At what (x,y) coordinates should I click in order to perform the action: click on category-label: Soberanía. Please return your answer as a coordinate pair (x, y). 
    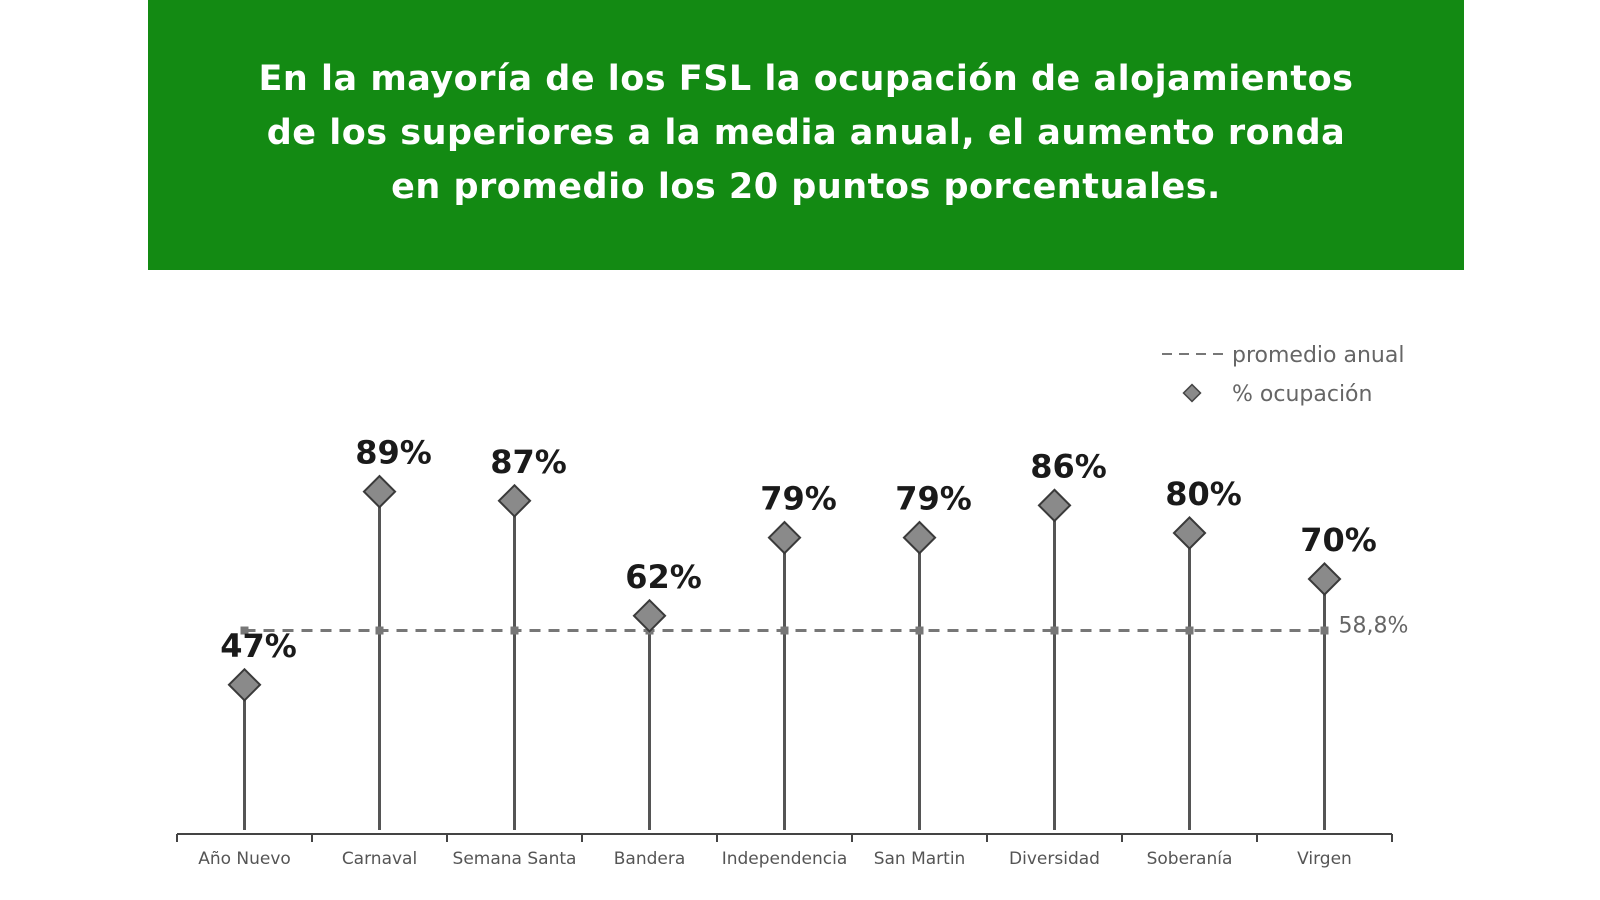
    Looking at the image, I should click on (1190, 859).